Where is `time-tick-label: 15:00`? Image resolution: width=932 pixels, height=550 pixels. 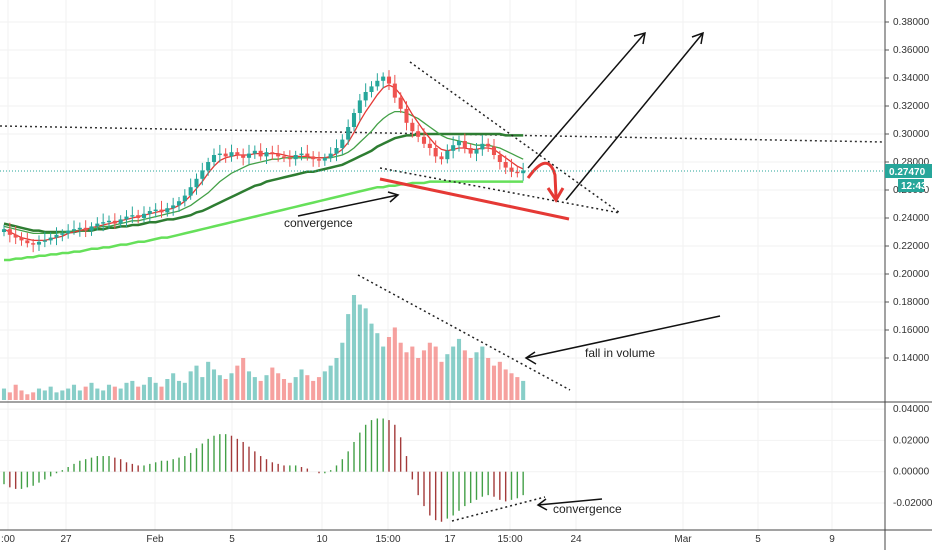
time-tick-label: 15:00 is located at coordinates (387, 539).